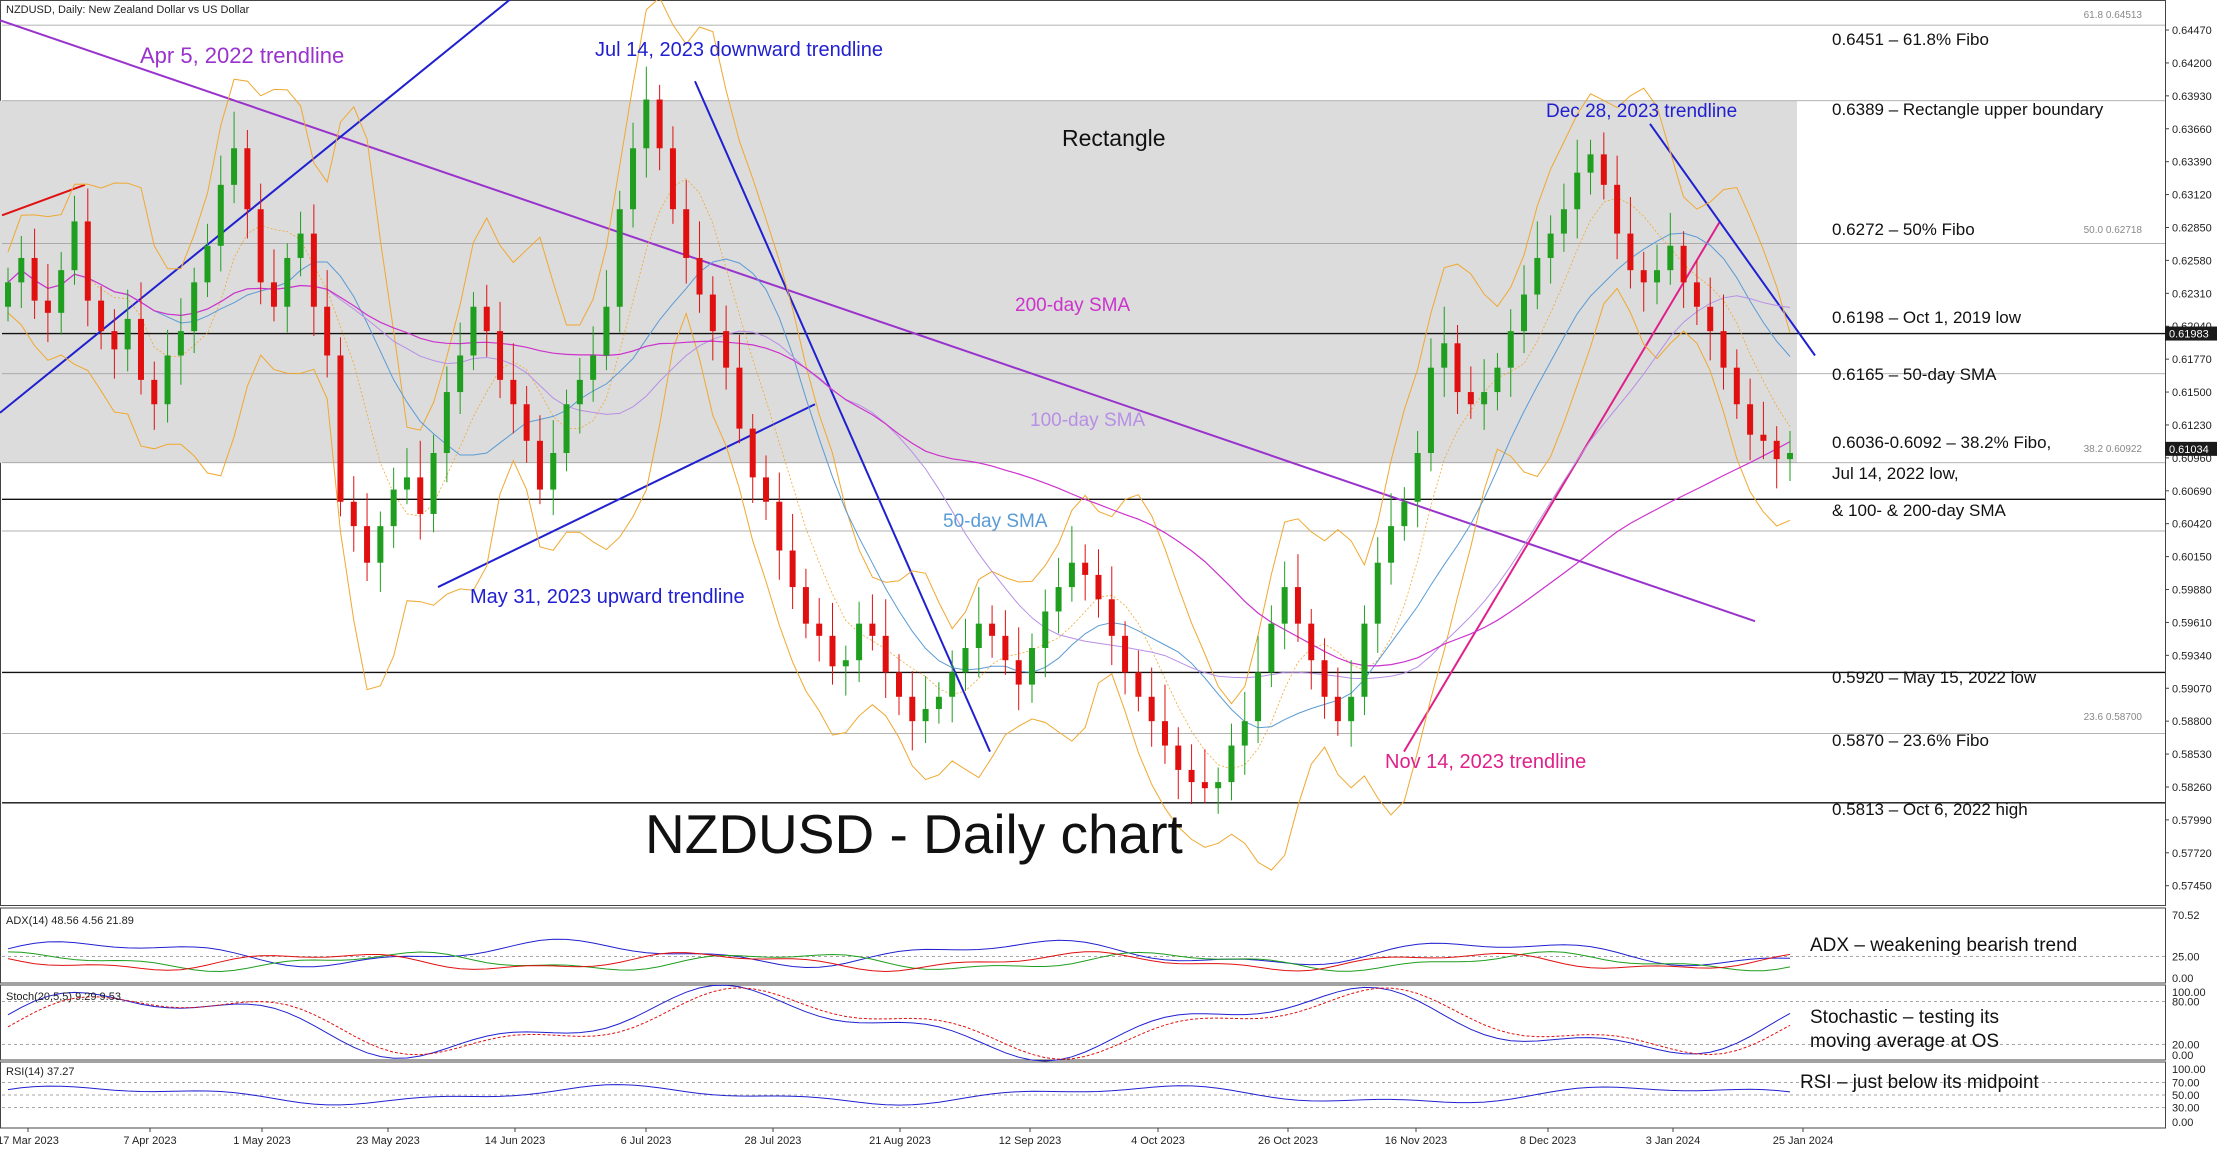 This screenshot has width=2224, height=1152. What do you see at coordinates (70, 921) in the screenshot?
I see `adx-header: ADX(14) 48.56 4.56 21.89` at bounding box center [70, 921].